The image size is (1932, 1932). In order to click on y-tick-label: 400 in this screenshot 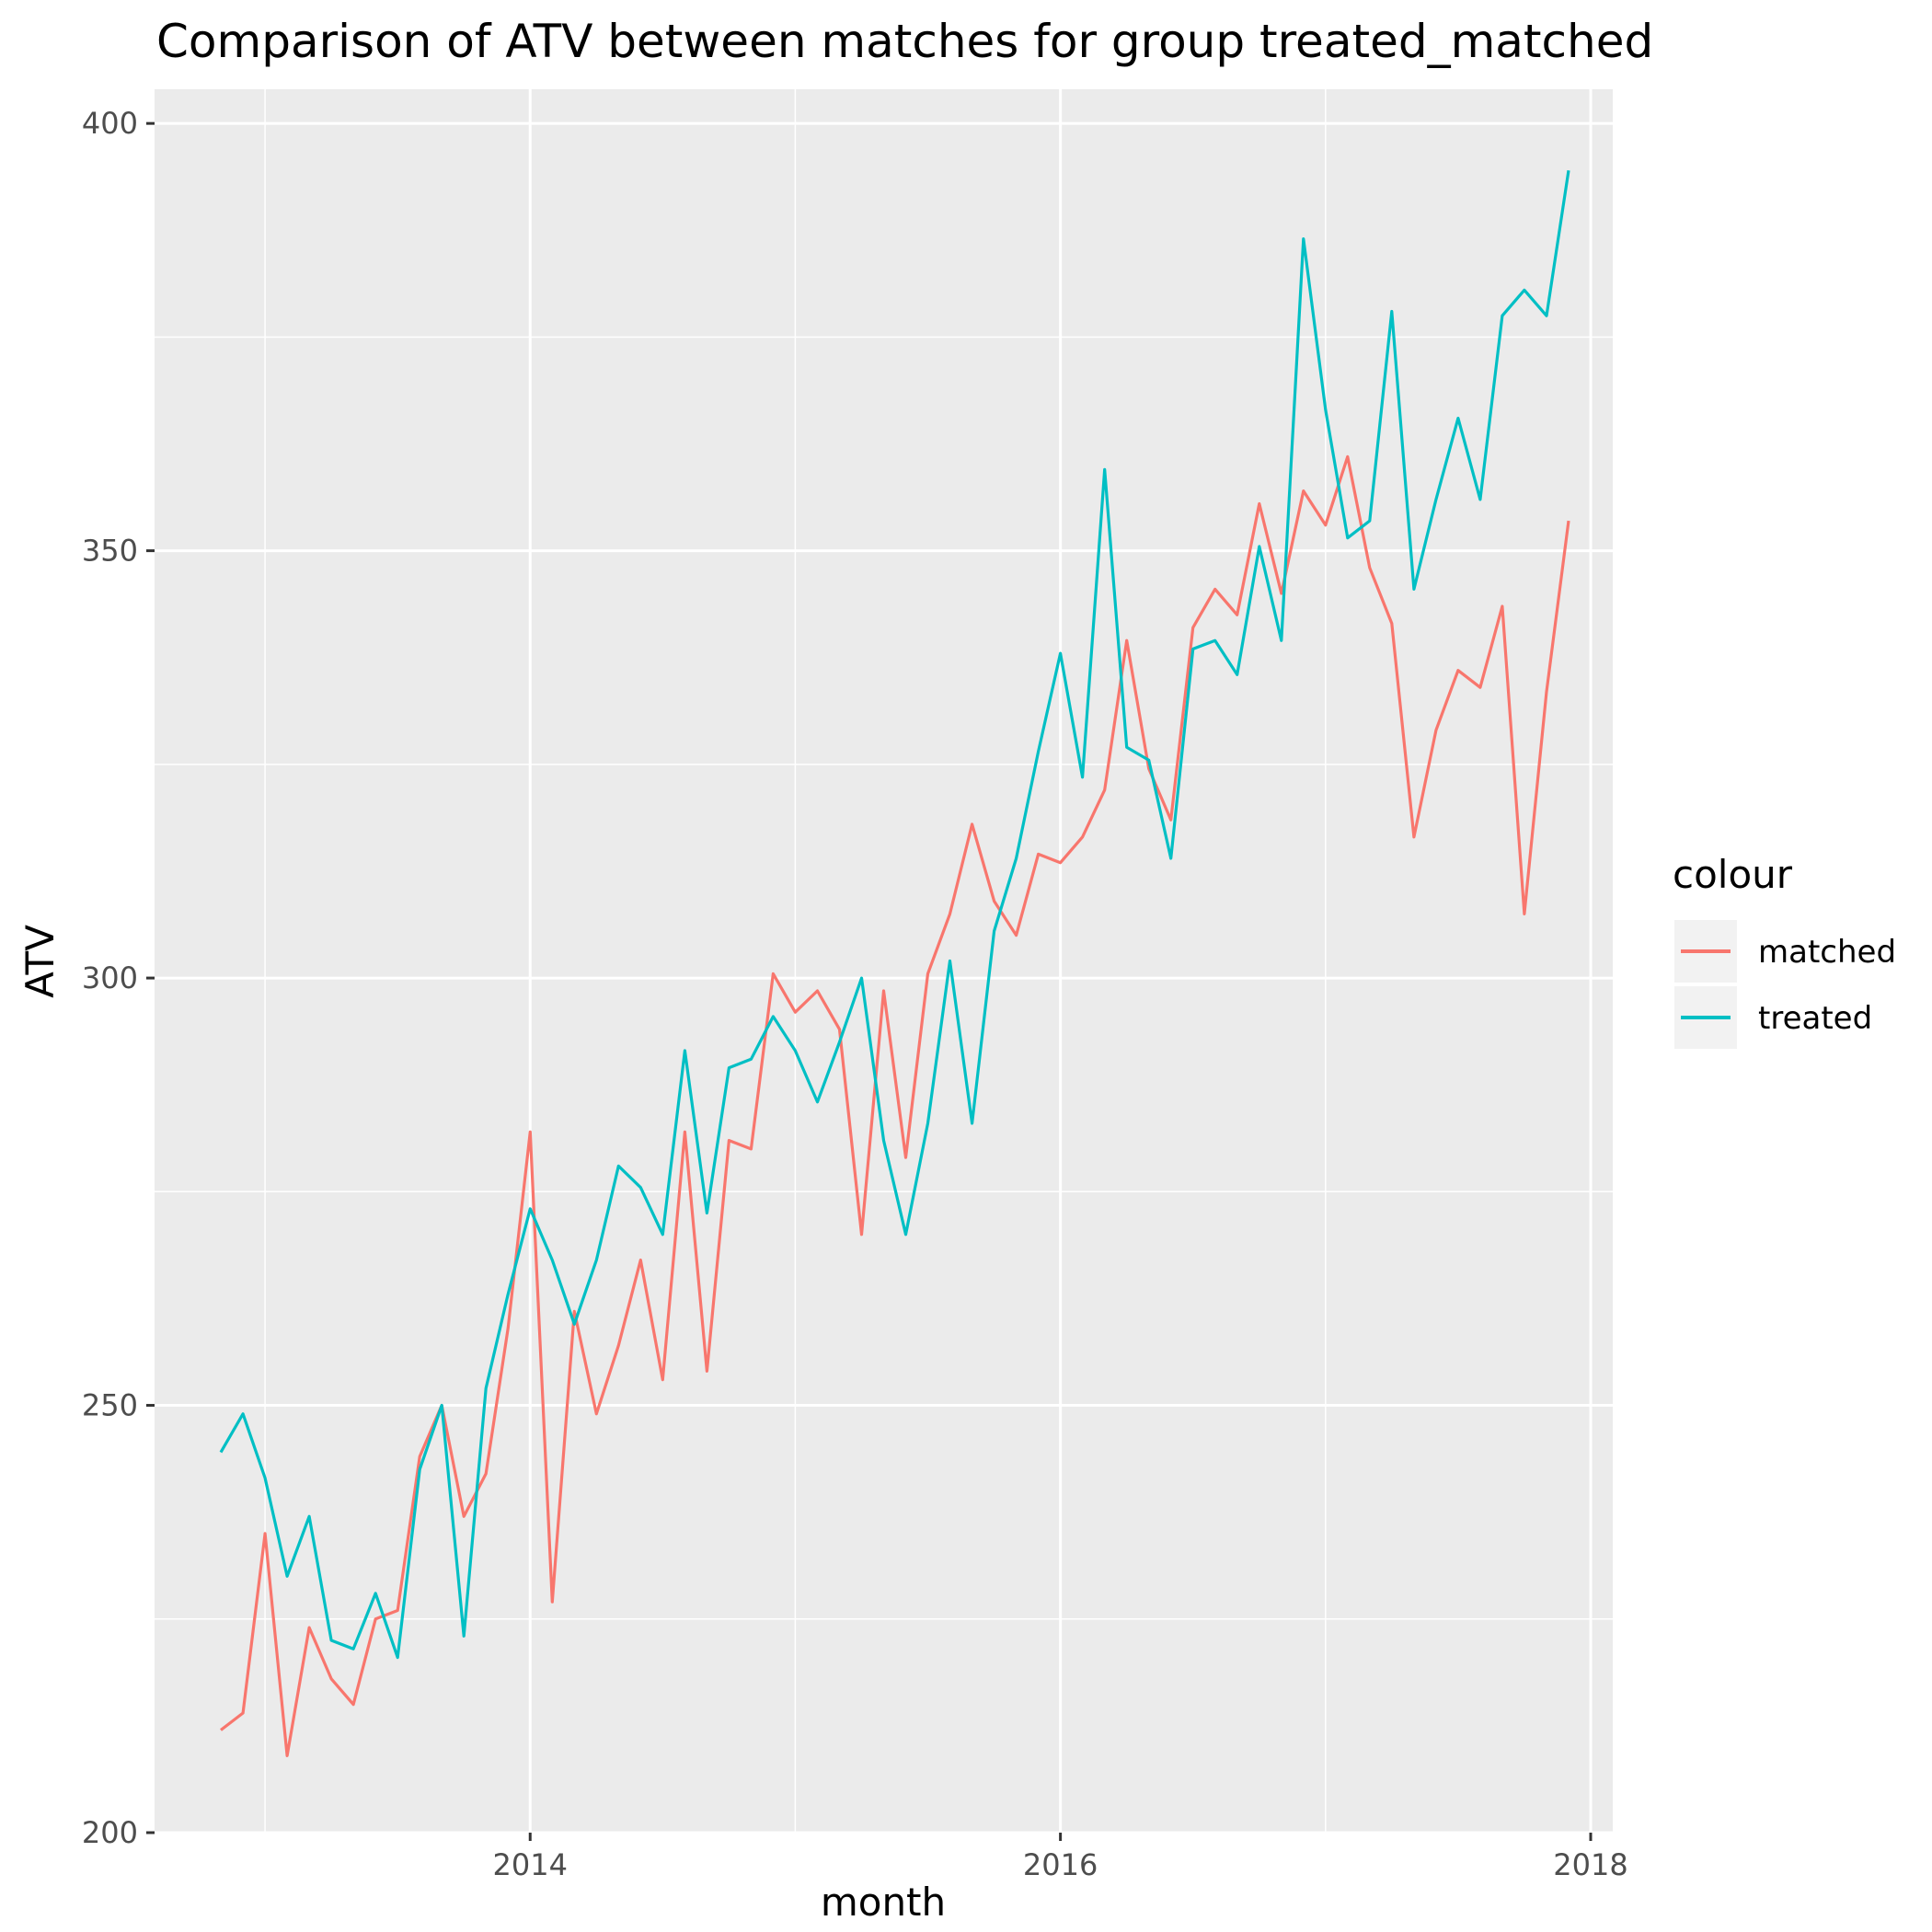, I will do `click(110, 123)`.